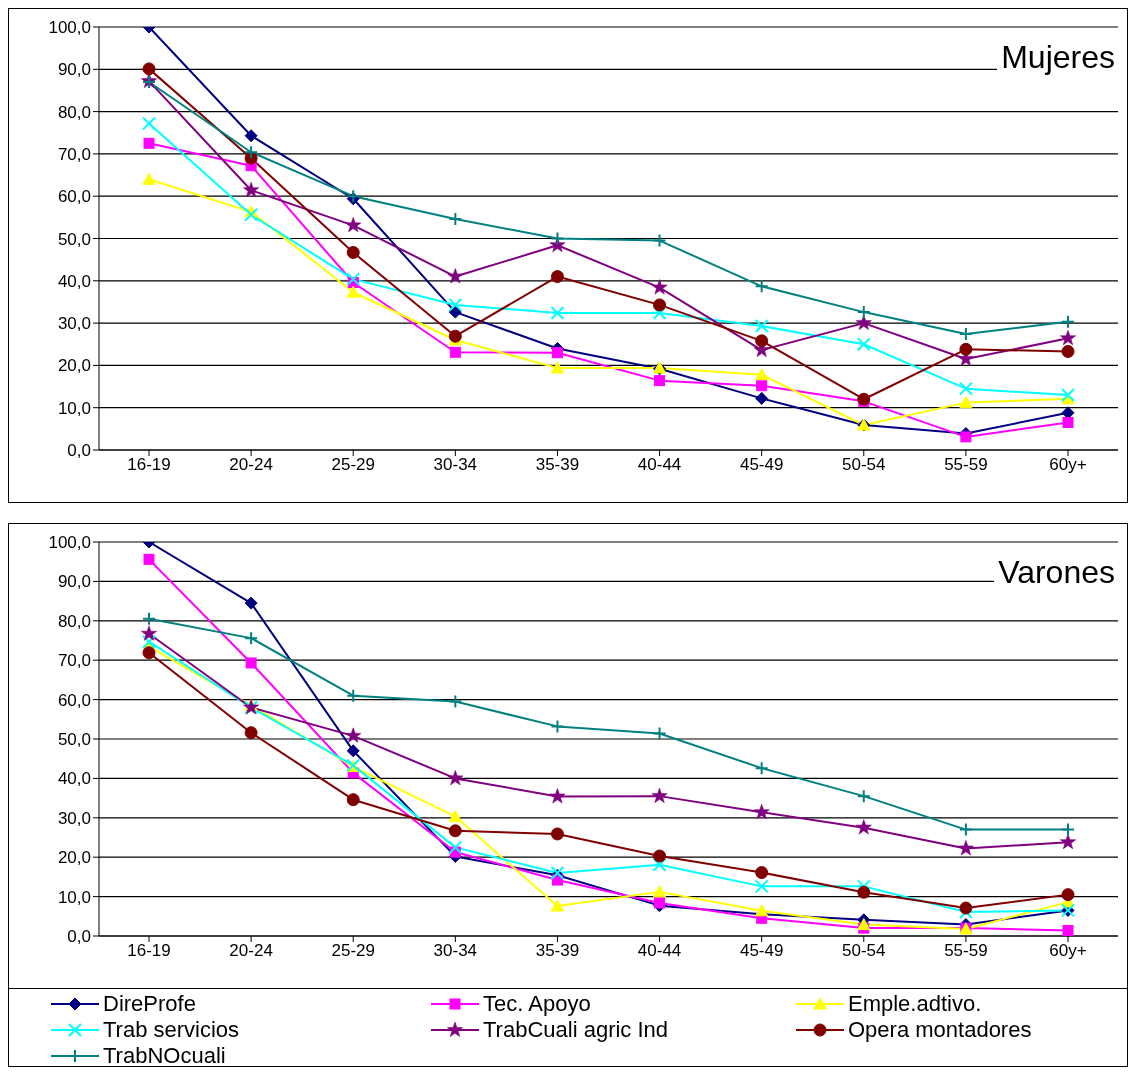 The height and width of the screenshot is (1074, 1128). I want to click on legend-label: Tec. Apoyo, so click(537, 1004).